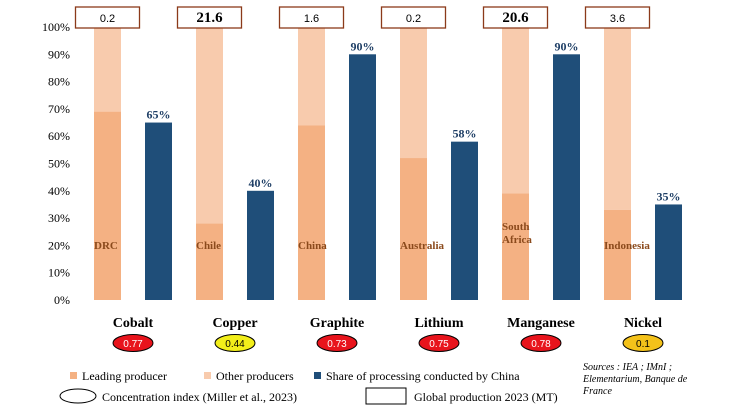  What do you see at coordinates (438, 323) in the screenshot?
I see `mineral-label-lithium: Lithium` at bounding box center [438, 323].